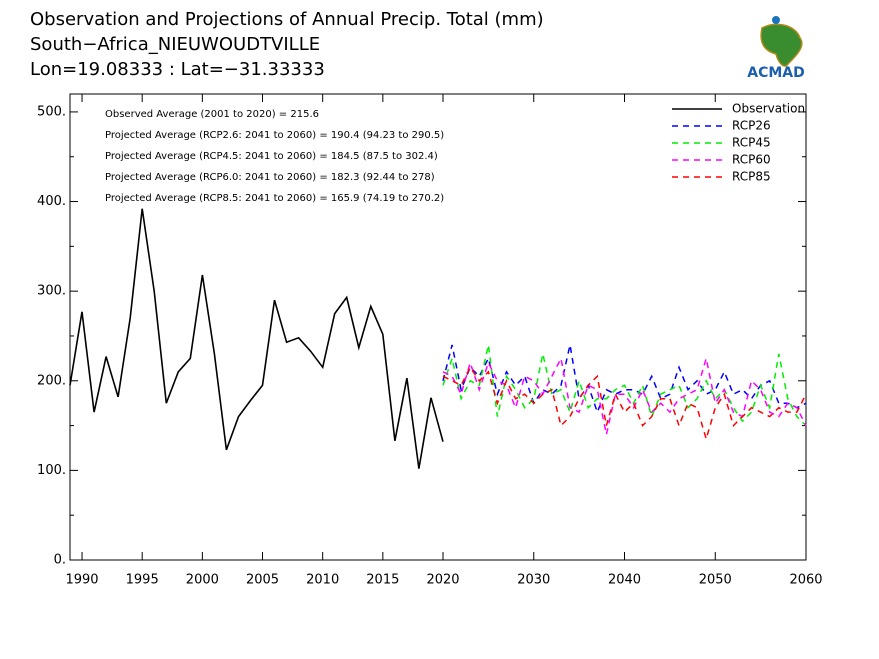 Image resolution: width=879 pixels, height=659 pixels. Describe the element at coordinates (51, 470) in the screenshot. I see `y-tick-label: 100.` at that location.